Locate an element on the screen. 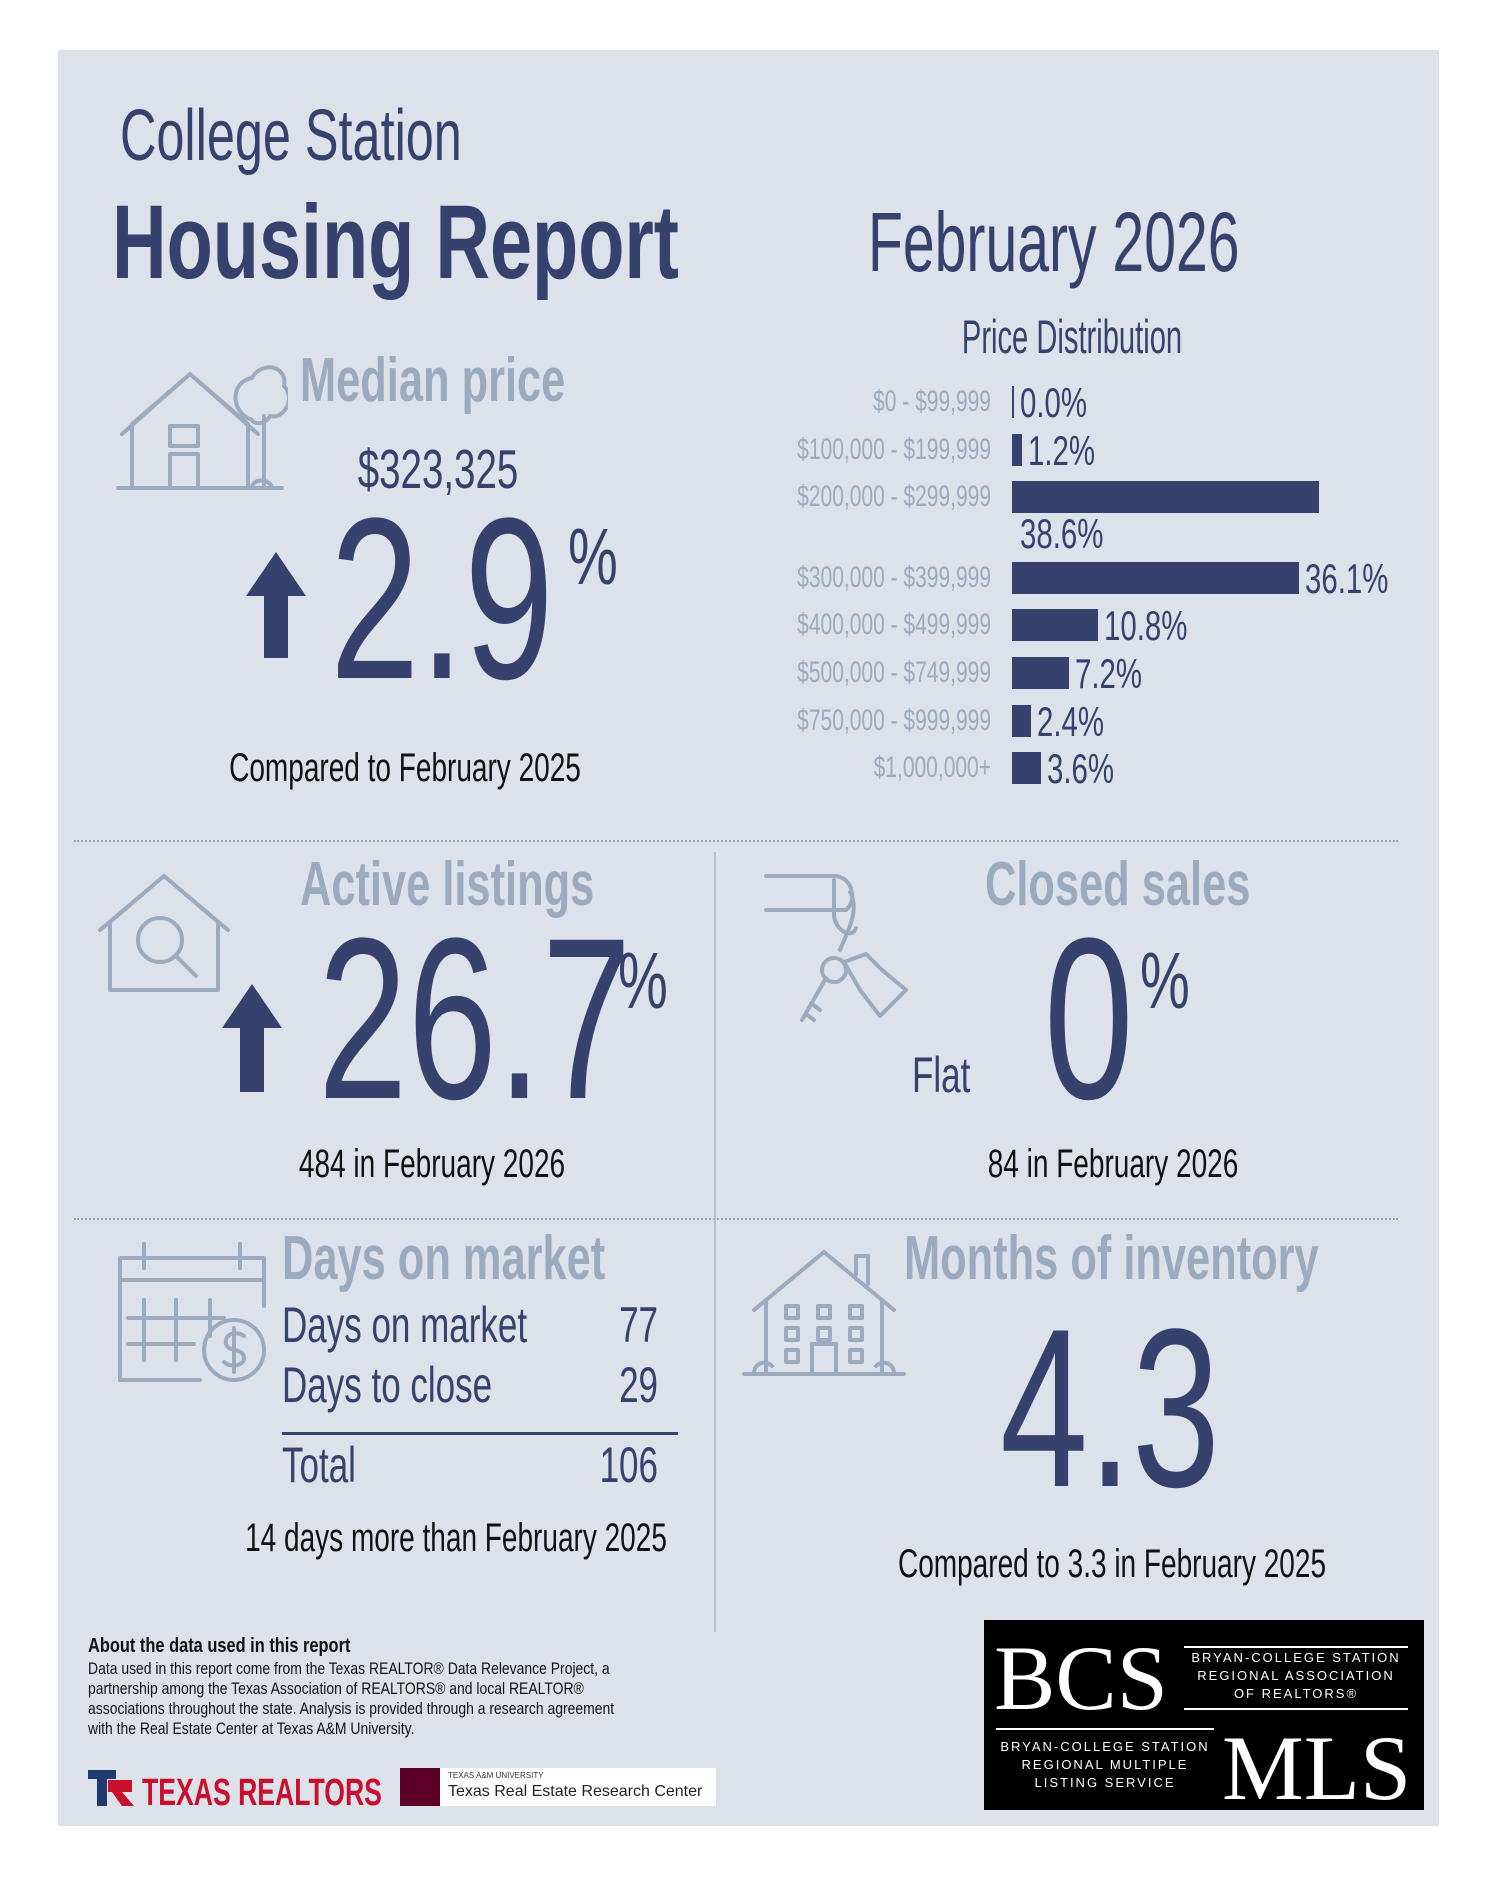 The height and width of the screenshot is (1878, 1500). search-house-icon is located at coordinates (164, 933).